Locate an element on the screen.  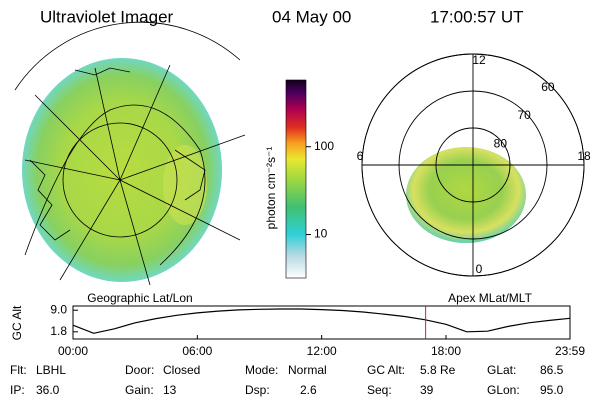
emission-patch is located at coordinates (185, 185).